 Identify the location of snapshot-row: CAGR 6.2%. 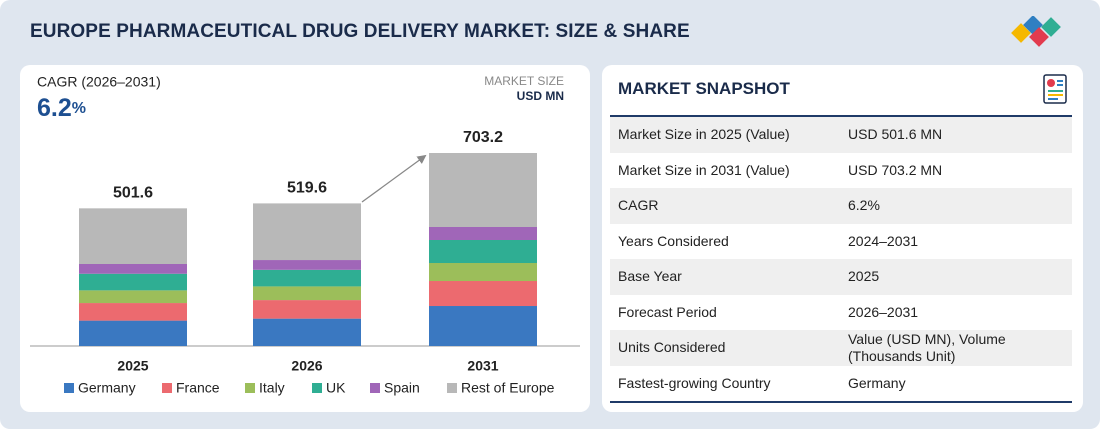
(841, 206).